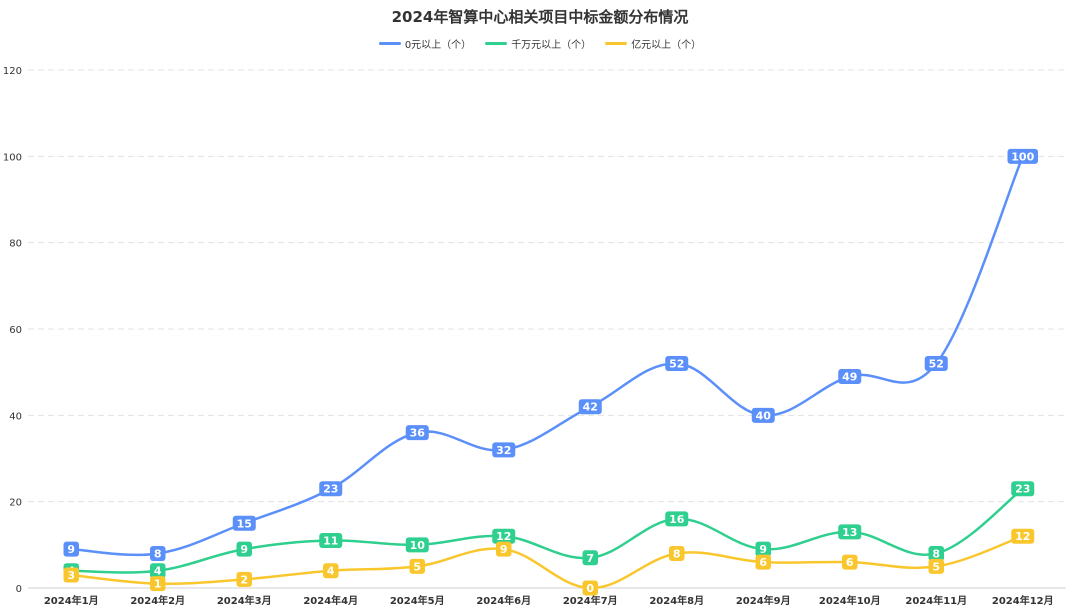 The height and width of the screenshot is (613, 1080). I want to click on data-label-text-s2-5: 9, so click(504, 549).